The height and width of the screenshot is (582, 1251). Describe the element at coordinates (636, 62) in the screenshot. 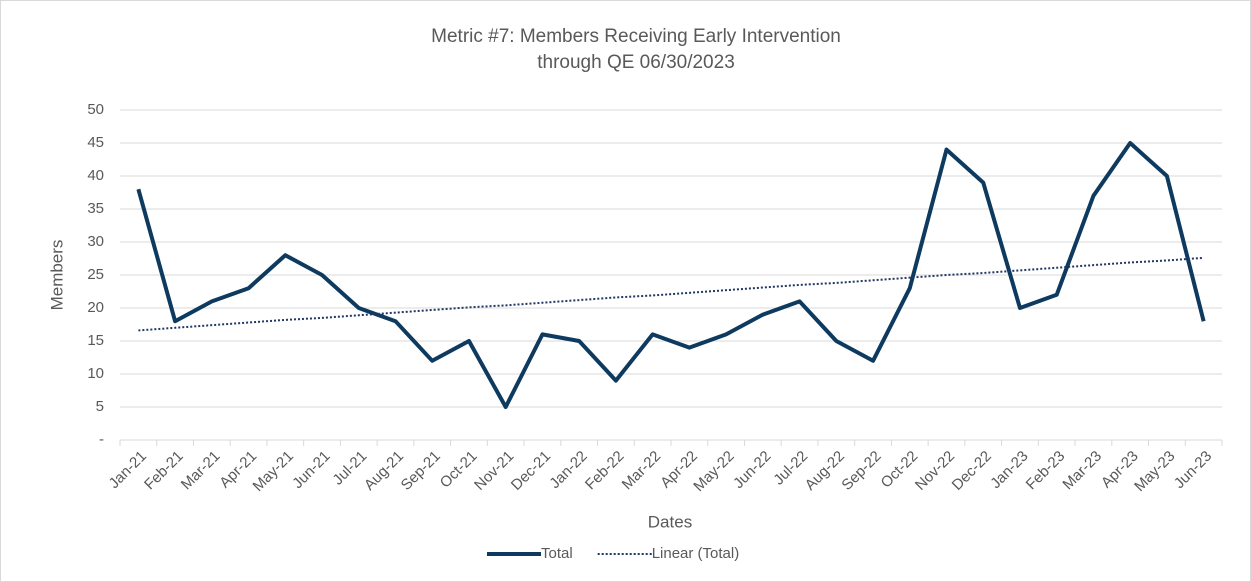

I see `chart-title: through QE 06/30/2023` at that location.